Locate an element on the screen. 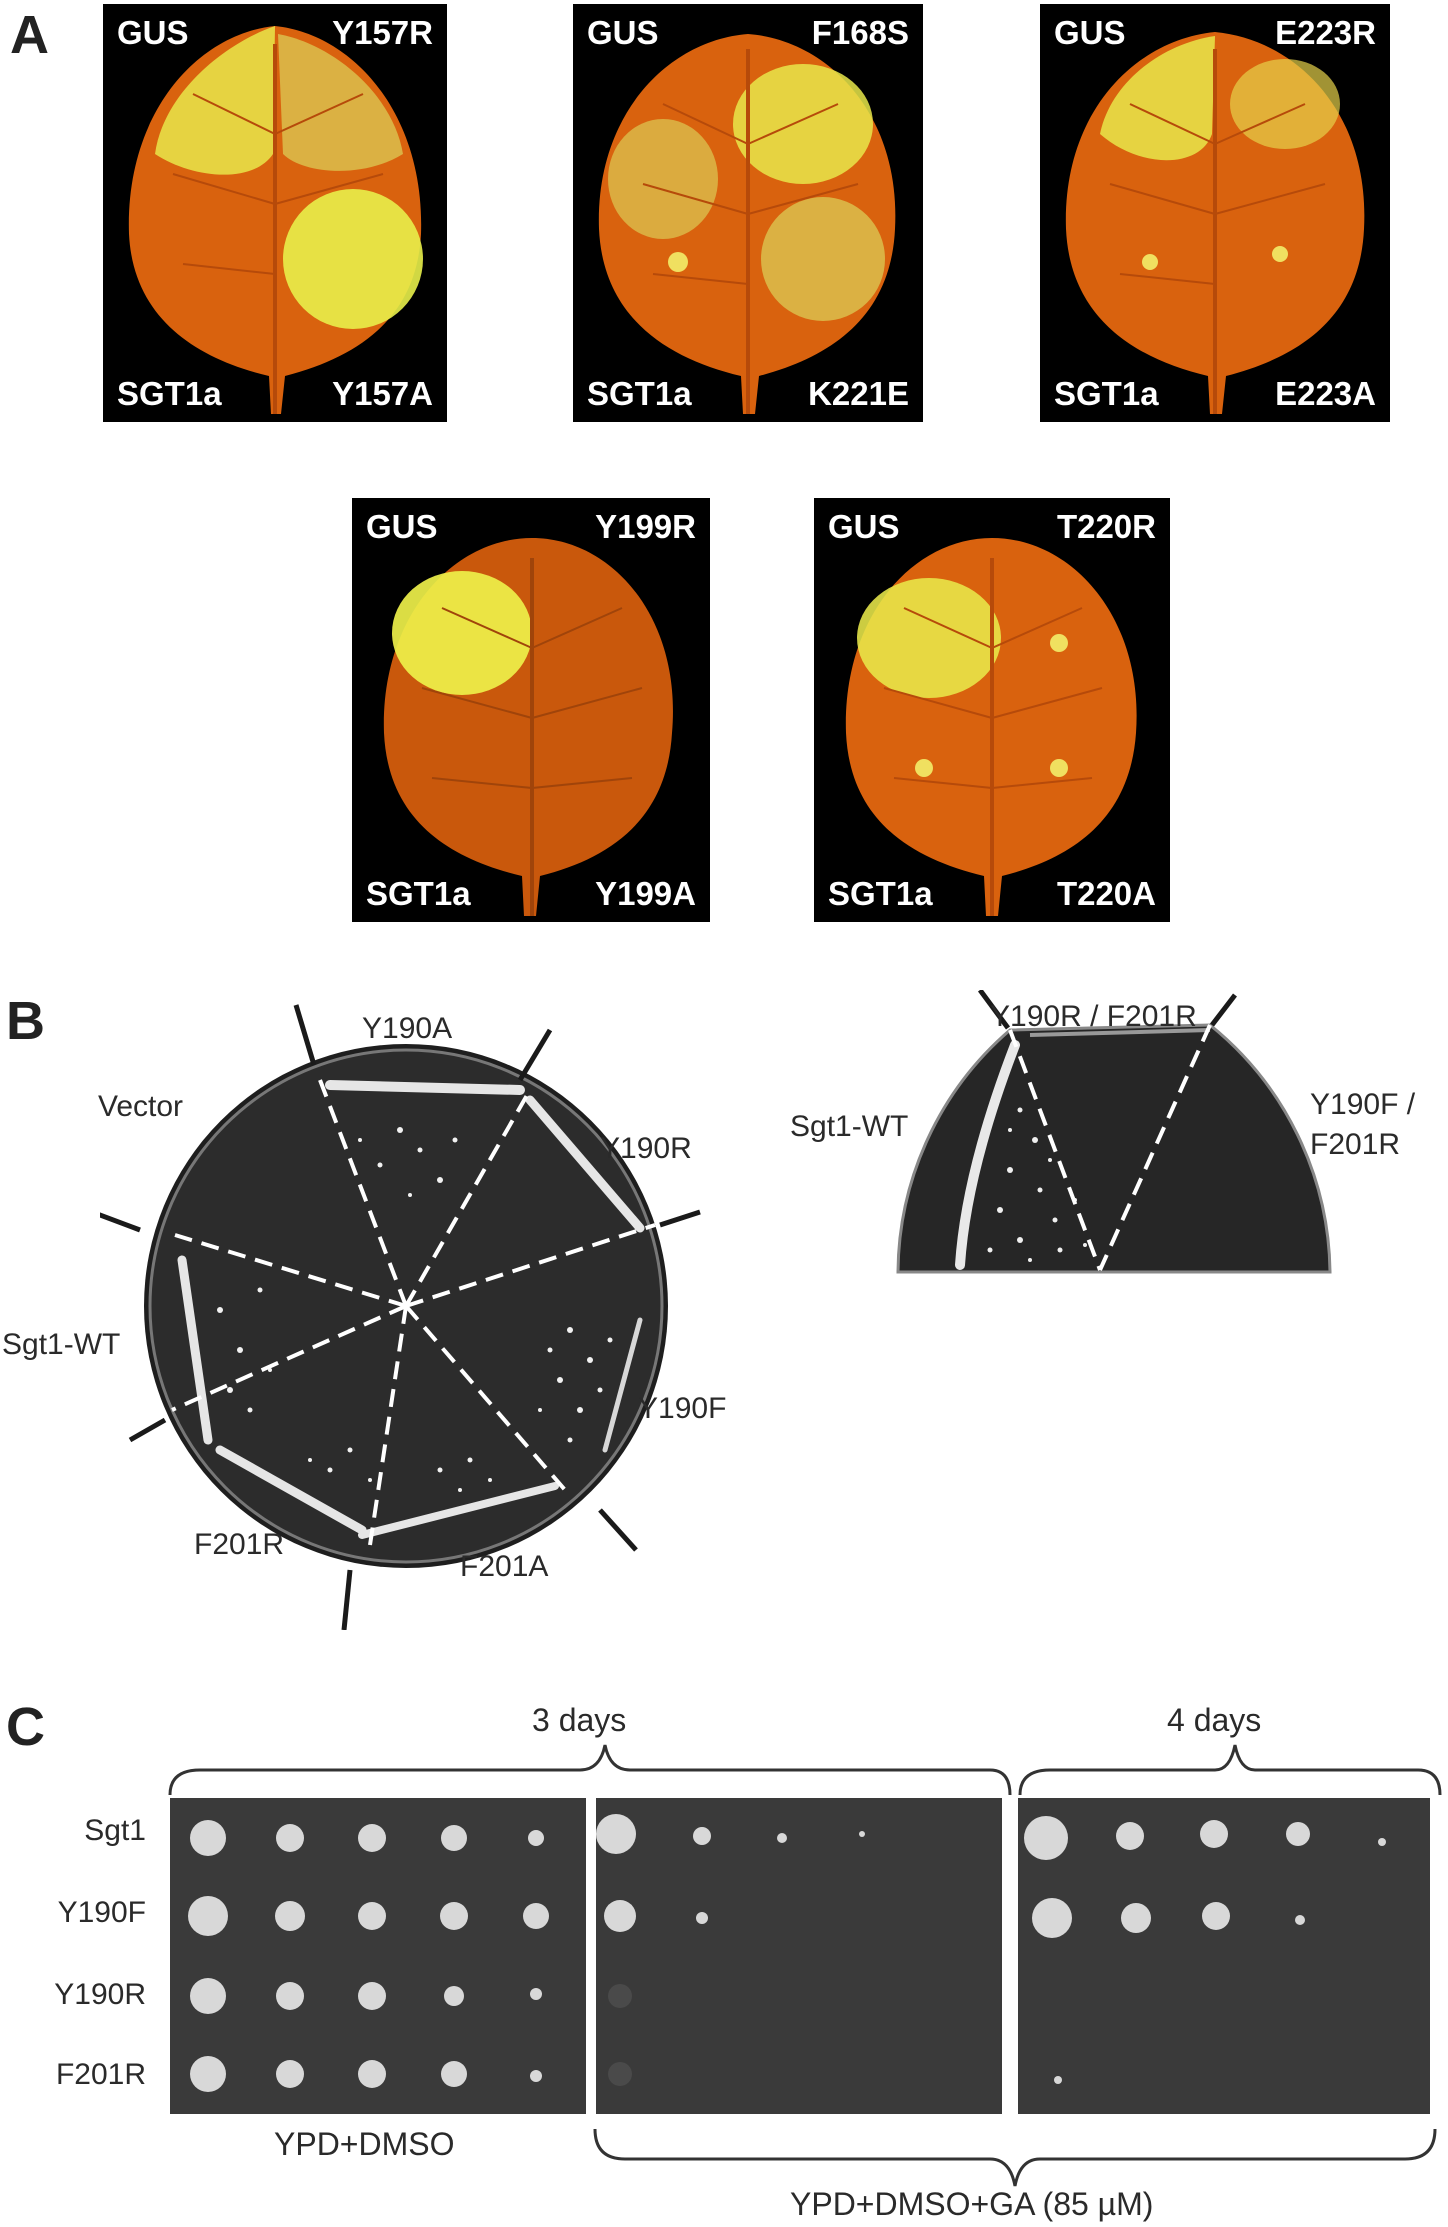  yeast-plate-round is located at coordinates (400, 1317).